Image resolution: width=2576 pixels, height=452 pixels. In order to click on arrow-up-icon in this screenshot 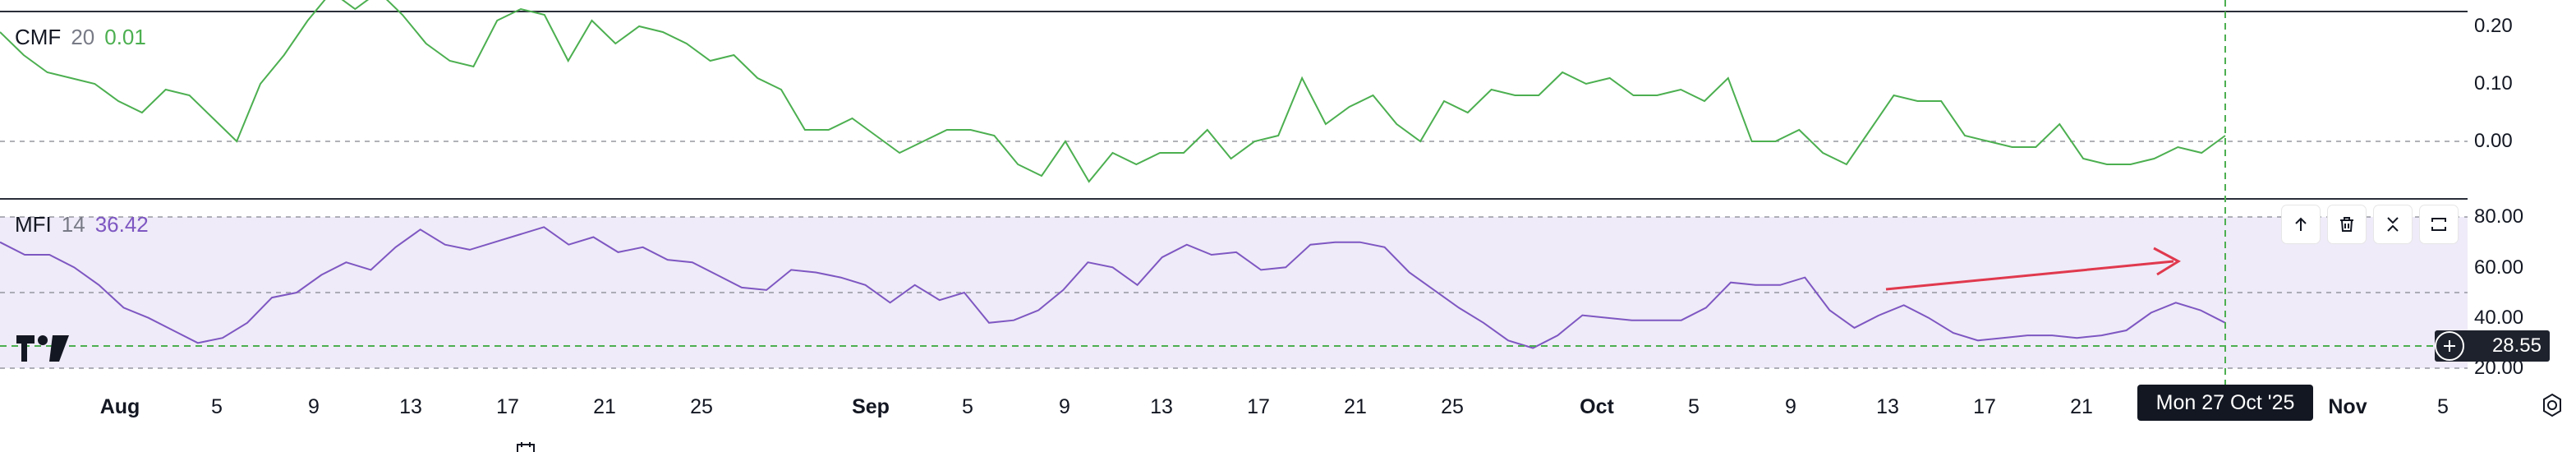, I will do `click(2301, 224)`.